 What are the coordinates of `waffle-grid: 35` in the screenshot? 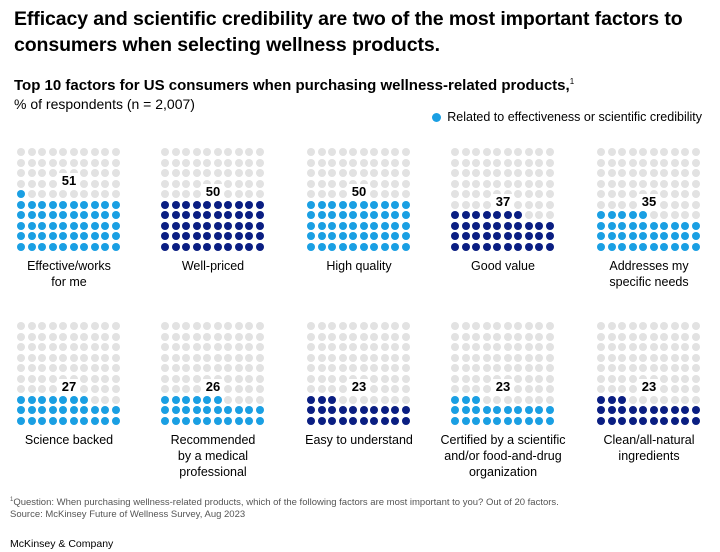 It's located at (649, 200).